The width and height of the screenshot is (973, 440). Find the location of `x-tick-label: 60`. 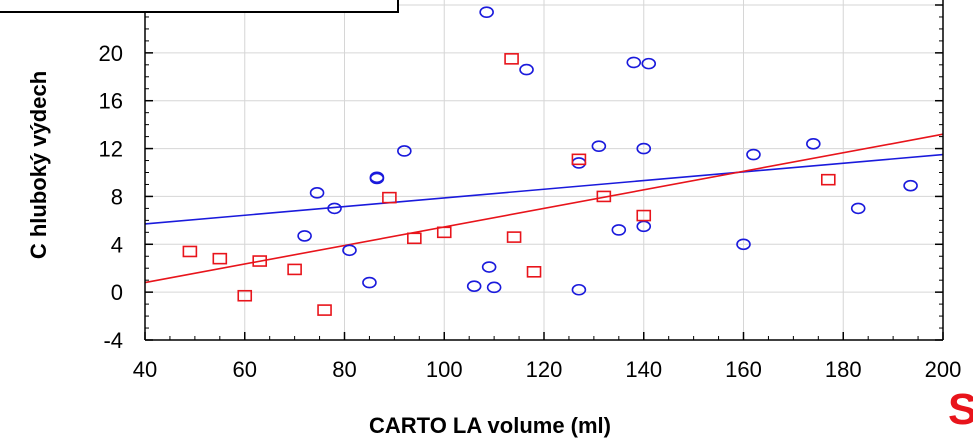

x-tick-label: 60 is located at coordinates (245, 369).